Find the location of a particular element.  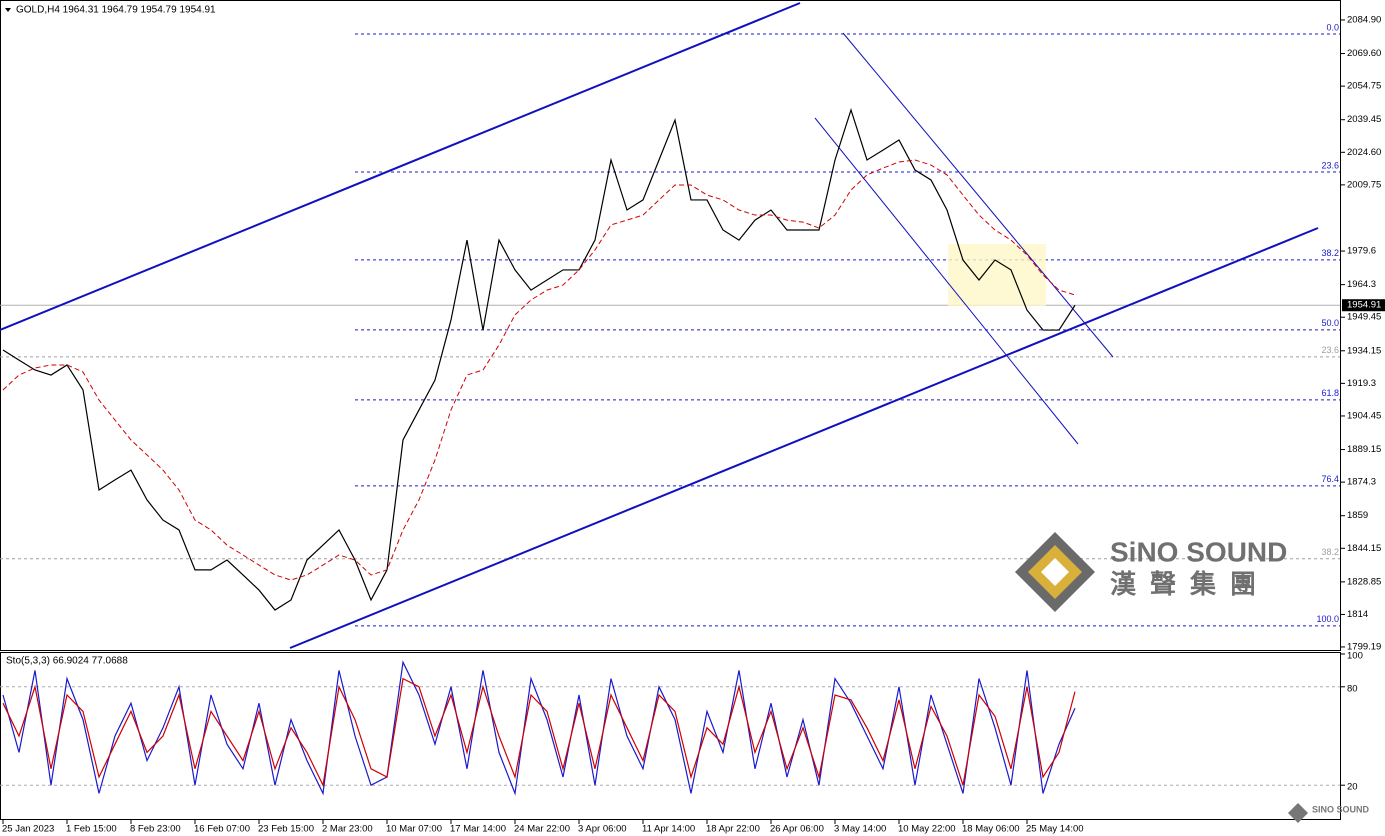

y-tick-label: 20 is located at coordinates (1352, 787).